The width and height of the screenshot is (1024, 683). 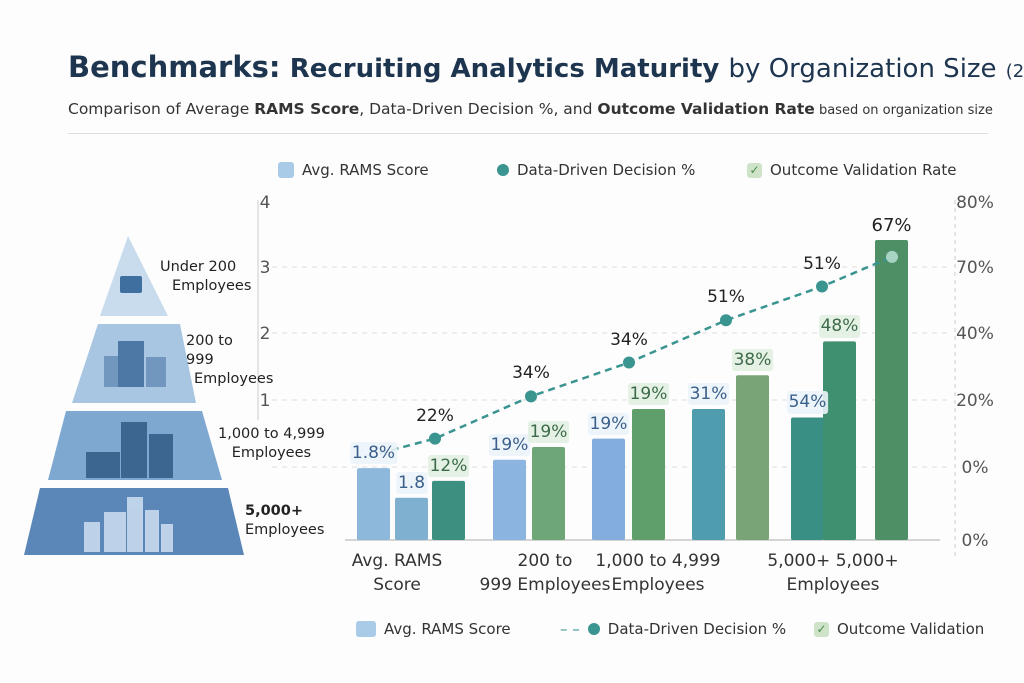 I want to click on tier-text: Under 200, so click(x=198, y=267).